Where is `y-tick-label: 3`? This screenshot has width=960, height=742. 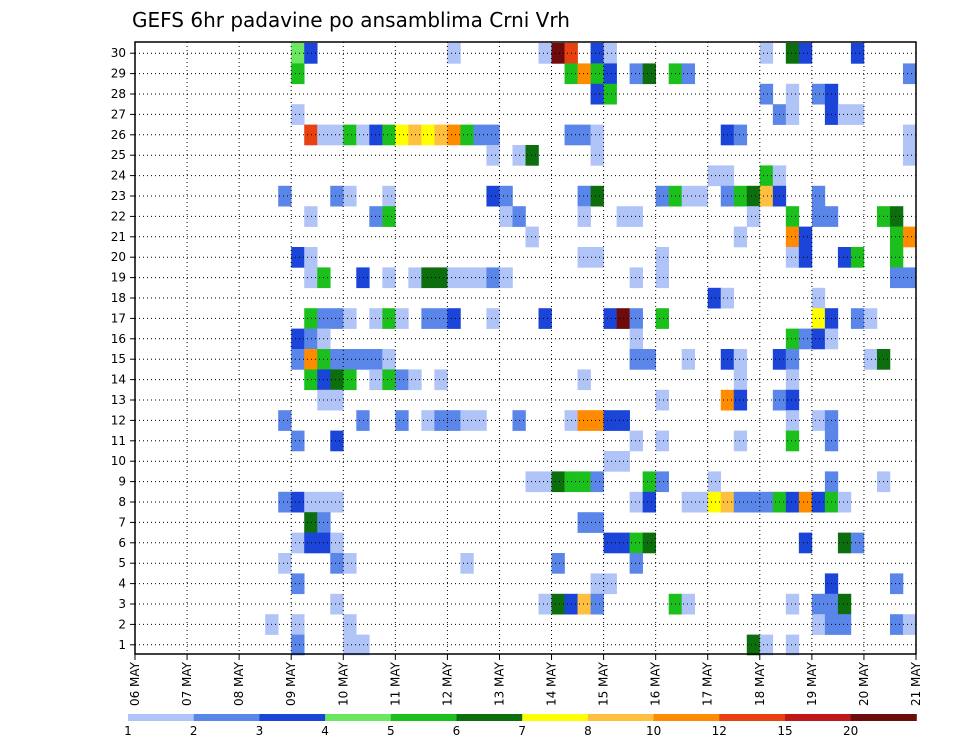
y-tick-label: 3 is located at coordinates (122, 604).